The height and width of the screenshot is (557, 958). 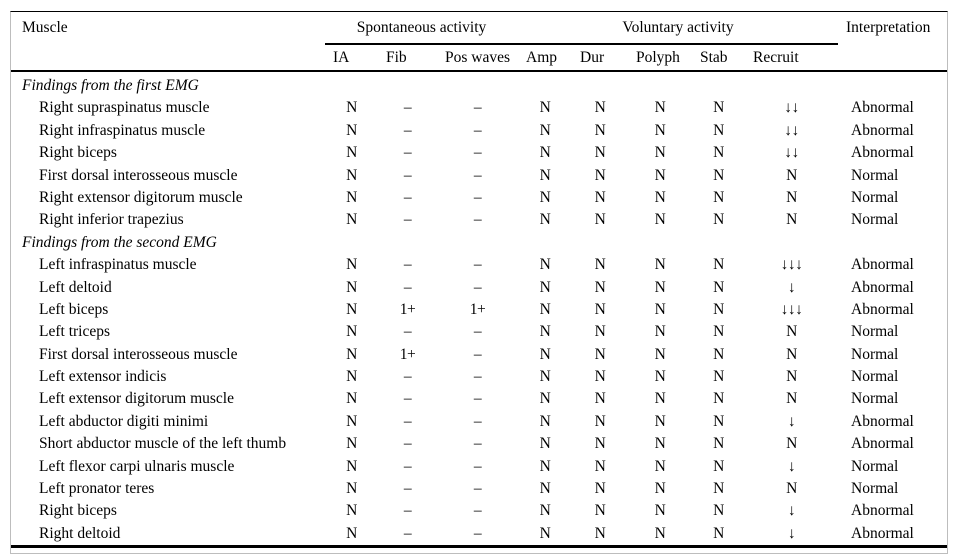 I want to click on col-header-amp: Amp, so click(x=541, y=57).